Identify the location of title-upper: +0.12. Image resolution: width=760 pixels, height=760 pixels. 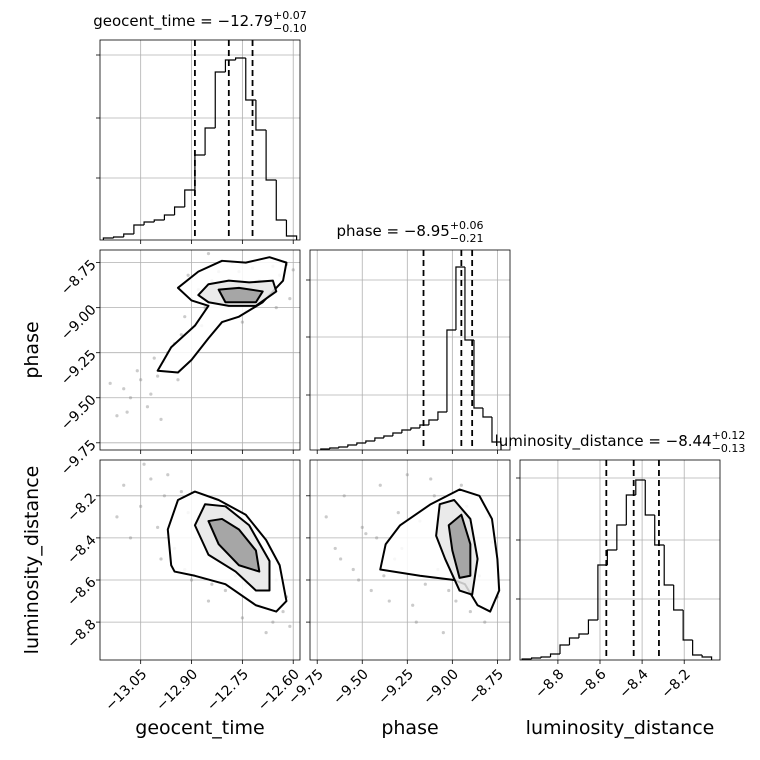
(729, 435).